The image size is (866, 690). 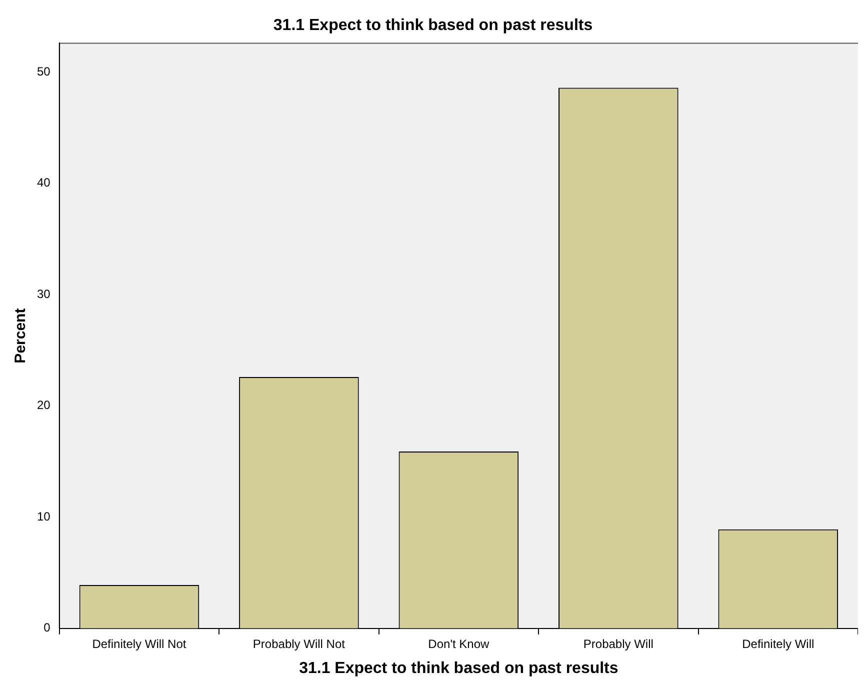 I want to click on x-tick-label: Probably Will, so click(x=618, y=643).